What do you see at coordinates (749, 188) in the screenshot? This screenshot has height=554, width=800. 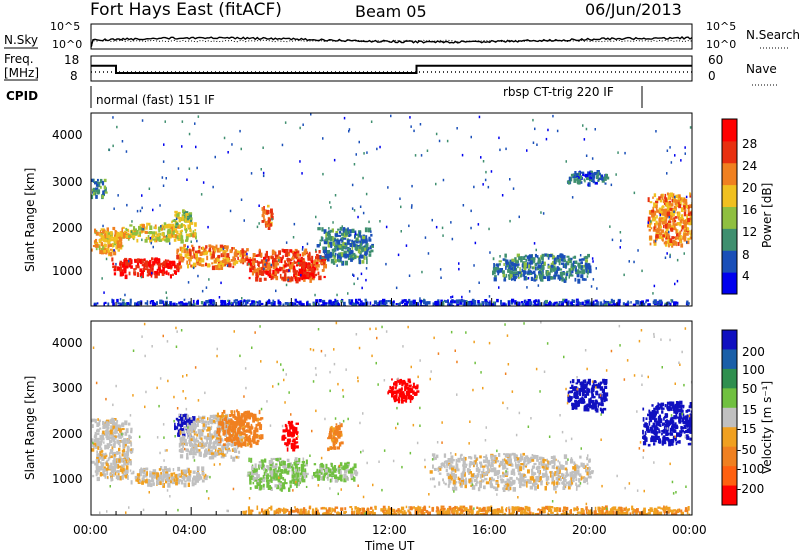 I see `power-colorbar-tick-20: 20` at bounding box center [749, 188].